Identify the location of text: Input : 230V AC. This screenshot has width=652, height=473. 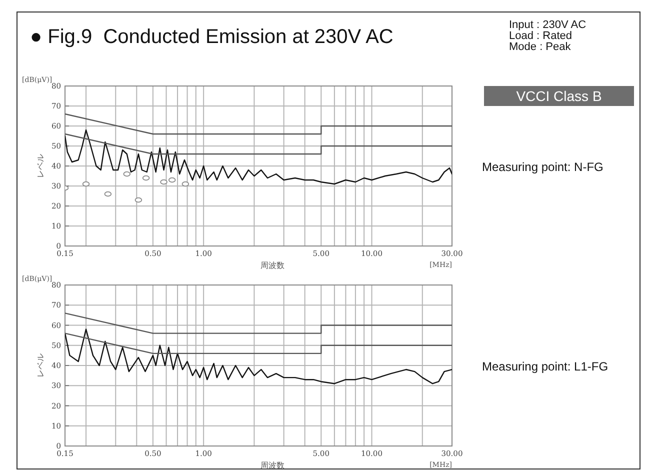
(547, 25).